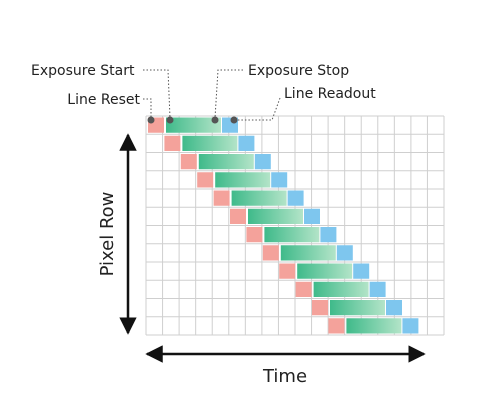  I want to click on leader-line-reset, so click(147, 108).